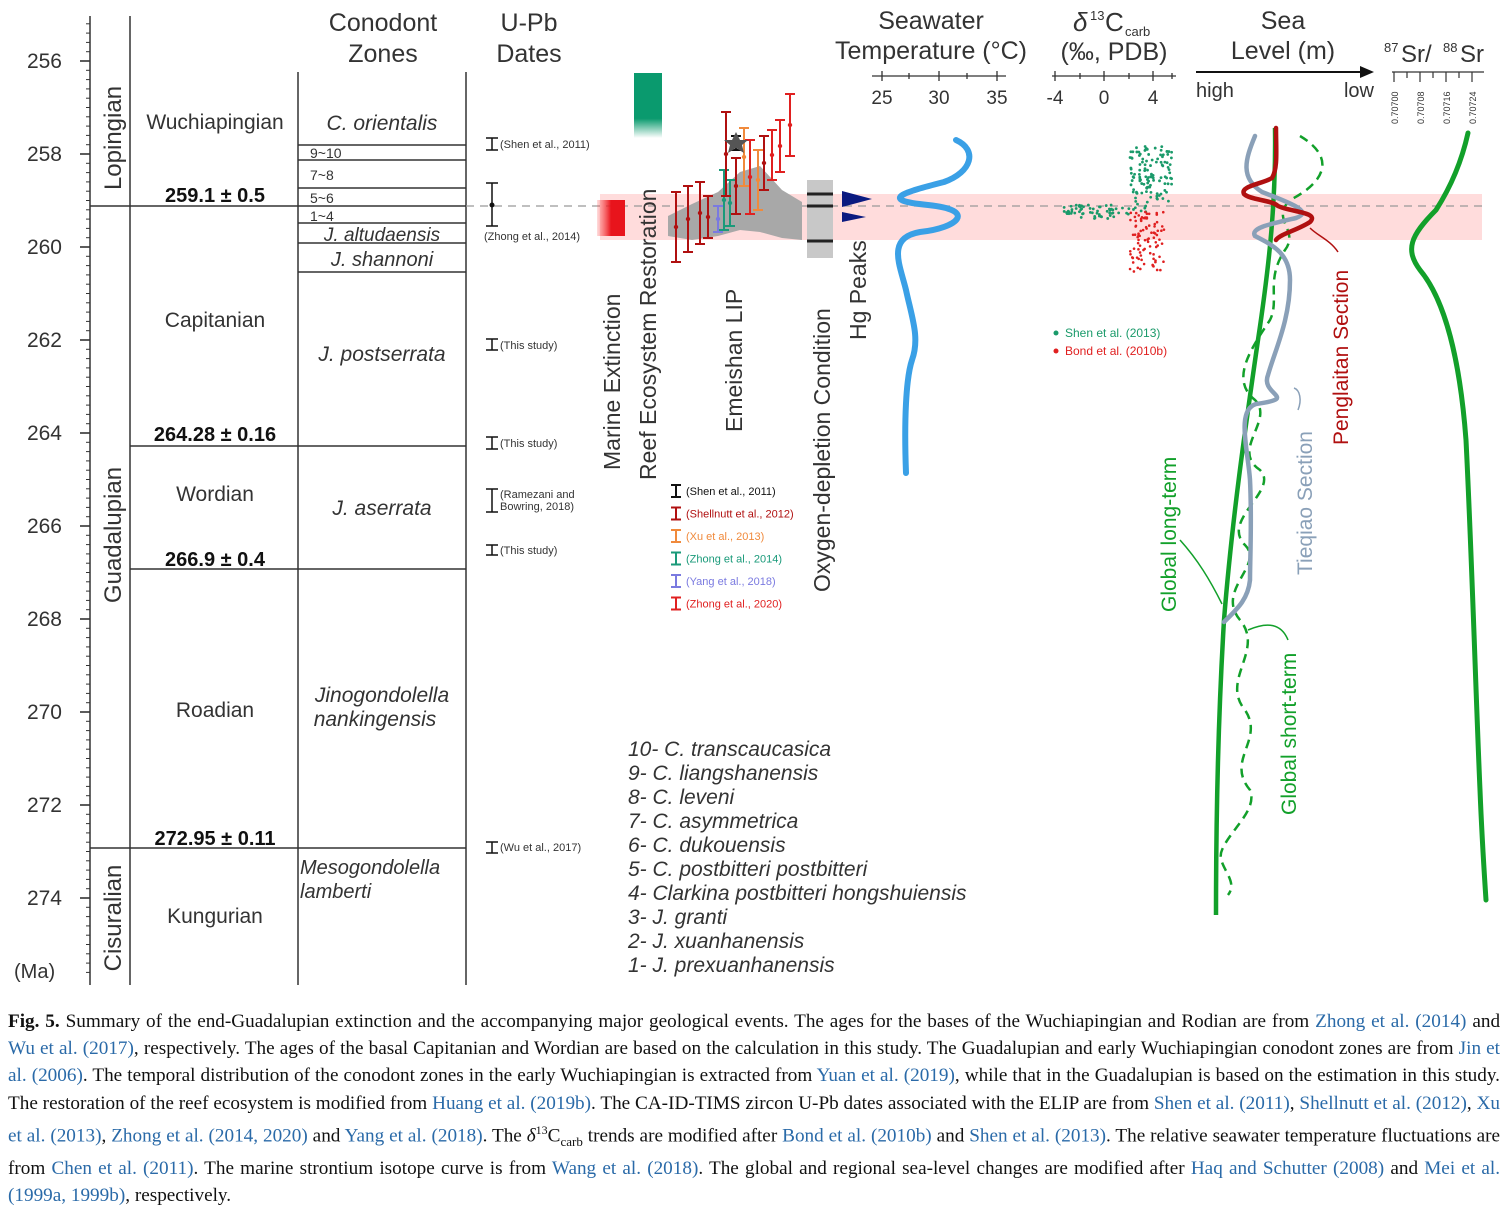 This screenshot has height=1224, width=1509. Describe the element at coordinates (1221, 1103) in the screenshot. I see `caption-ref-link: Shen et al. (2011)` at that location.